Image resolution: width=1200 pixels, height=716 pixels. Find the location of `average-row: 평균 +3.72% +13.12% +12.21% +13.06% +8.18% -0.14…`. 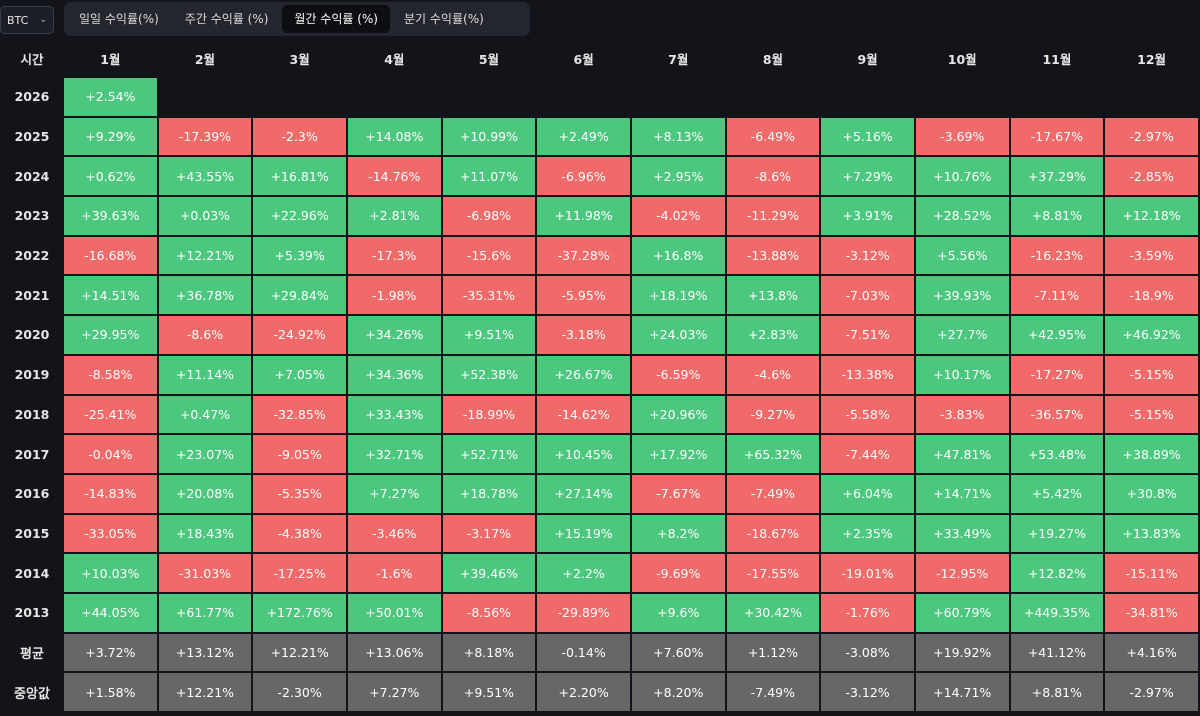

average-row: 평균 +3.72% +13.12% +12.21% +13.06% +8.18% -0.14… is located at coordinates (600, 652).